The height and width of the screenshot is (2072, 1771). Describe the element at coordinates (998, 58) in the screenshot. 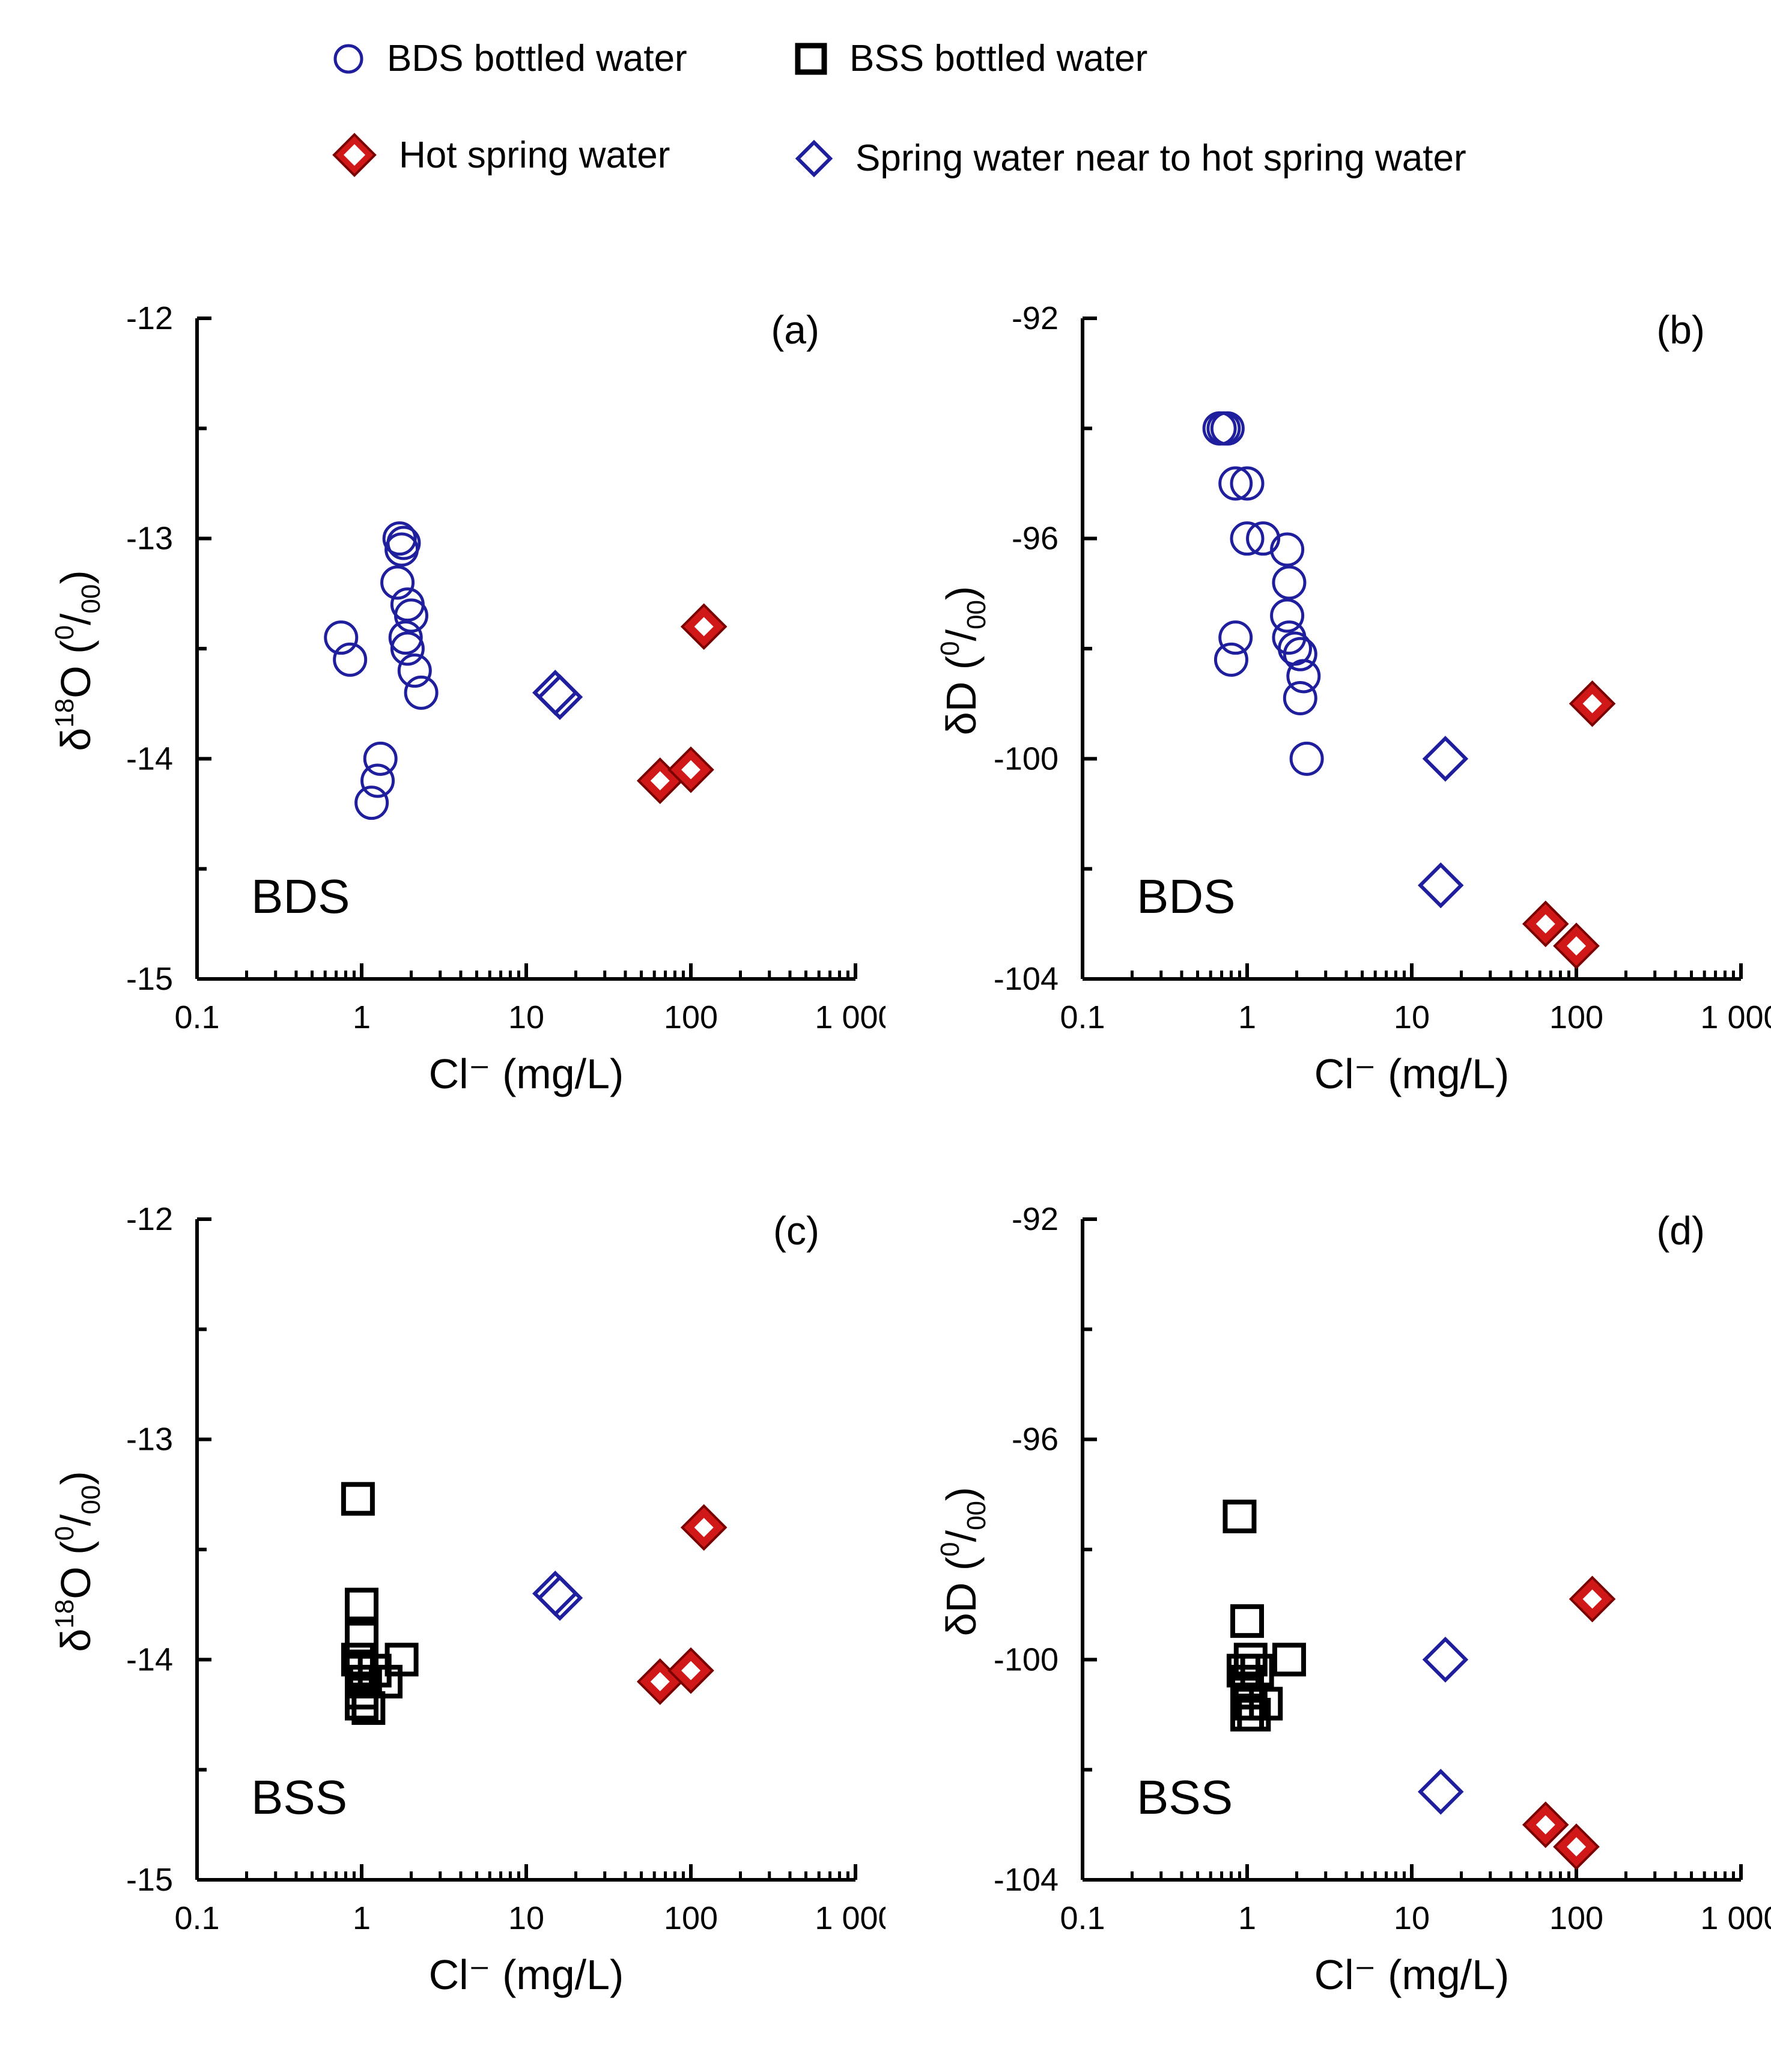

I see `legend-label: BSS bottled water` at that location.